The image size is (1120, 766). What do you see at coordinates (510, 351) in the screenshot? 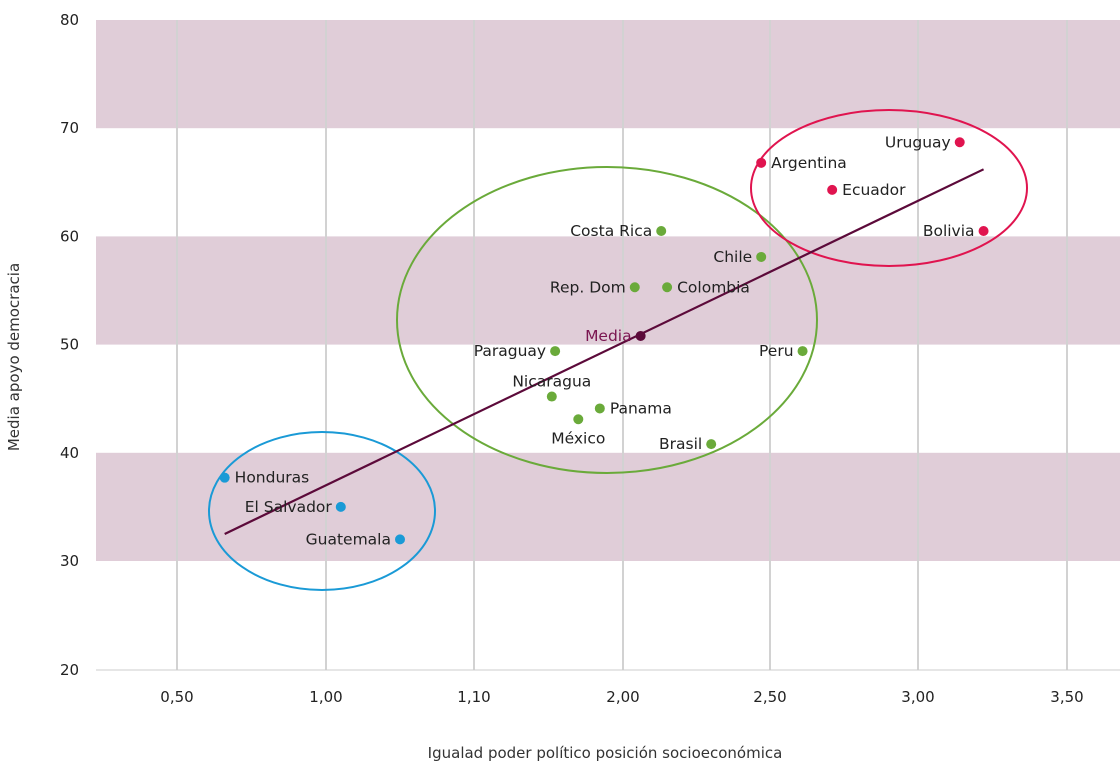
I see `point-label: Paraguay` at bounding box center [510, 351].